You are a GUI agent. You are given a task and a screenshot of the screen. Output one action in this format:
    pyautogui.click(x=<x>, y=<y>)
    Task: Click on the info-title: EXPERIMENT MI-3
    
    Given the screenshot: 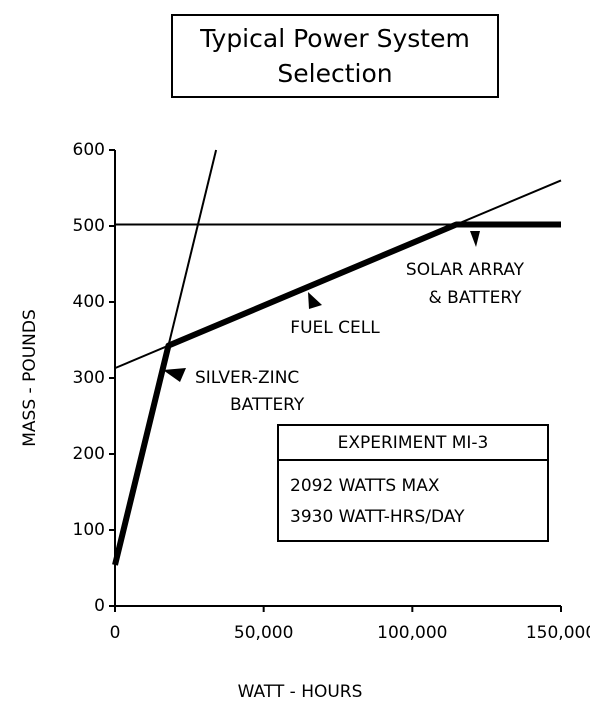 What is the action you would take?
    pyautogui.click(x=413, y=443)
    